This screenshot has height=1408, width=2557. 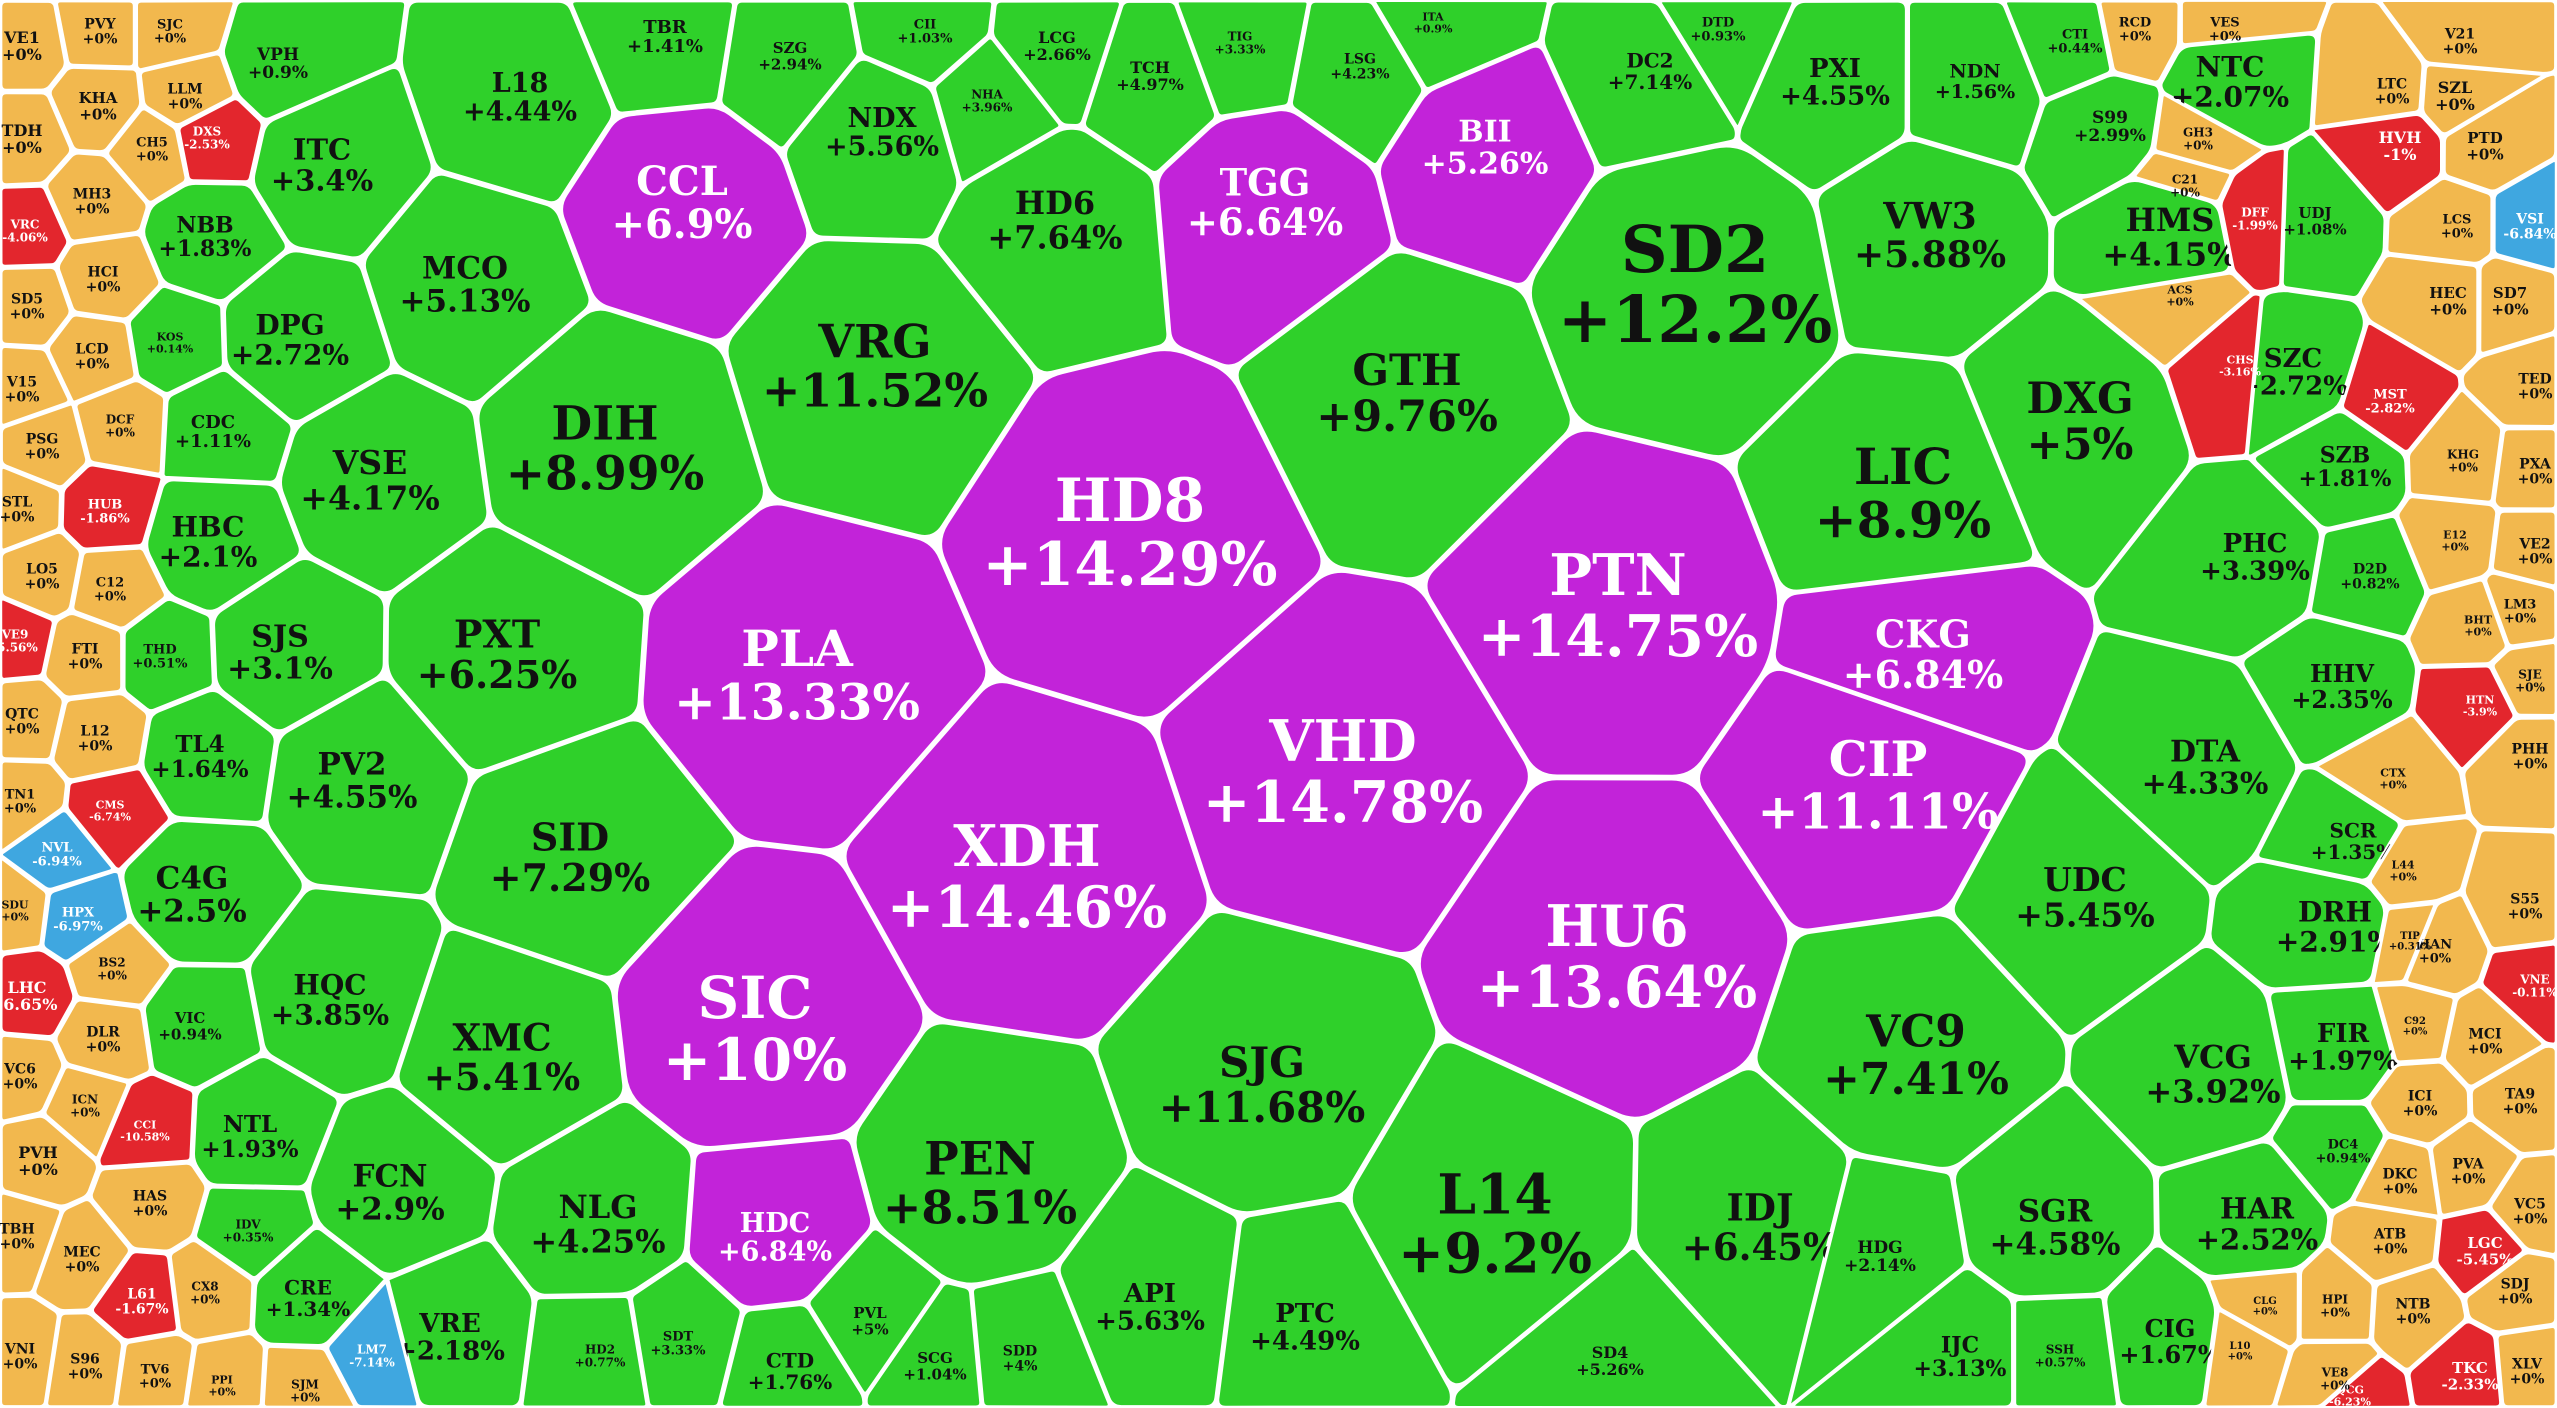 I want to click on cell-tdh: TDH+0%, so click(x=36, y=139).